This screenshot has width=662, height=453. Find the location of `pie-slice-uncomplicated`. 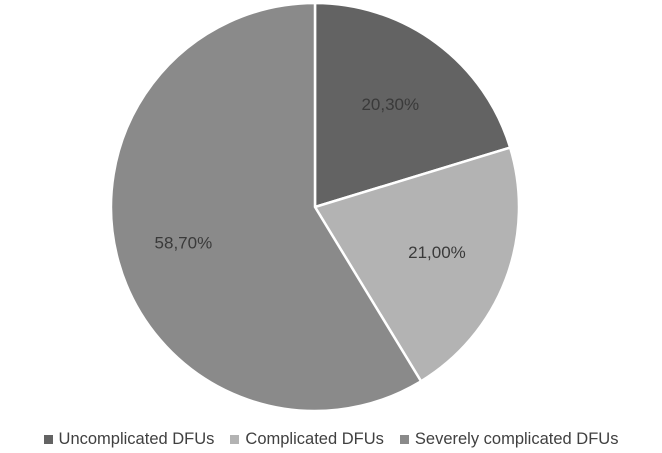

pie-slice-uncomplicated is located at coordinates (412, 105).